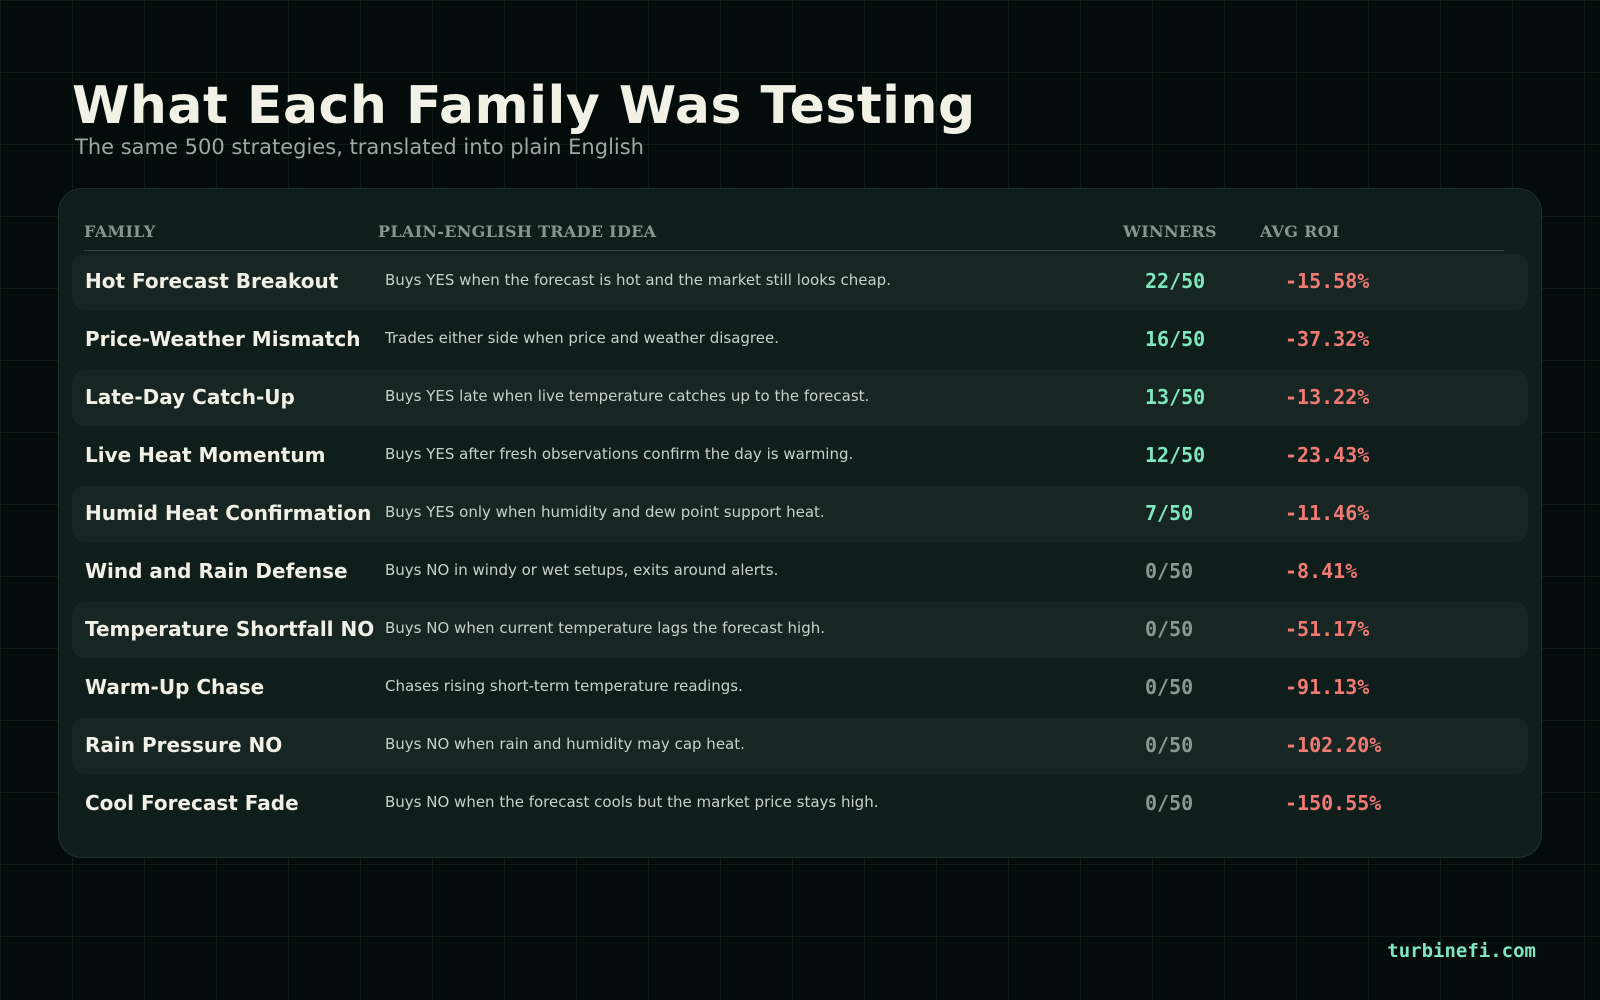  What do you see at coordinates (1175, 455) in the screenshot?
I see `winners-cell: 12/50` at bounding box center [1175, 455].